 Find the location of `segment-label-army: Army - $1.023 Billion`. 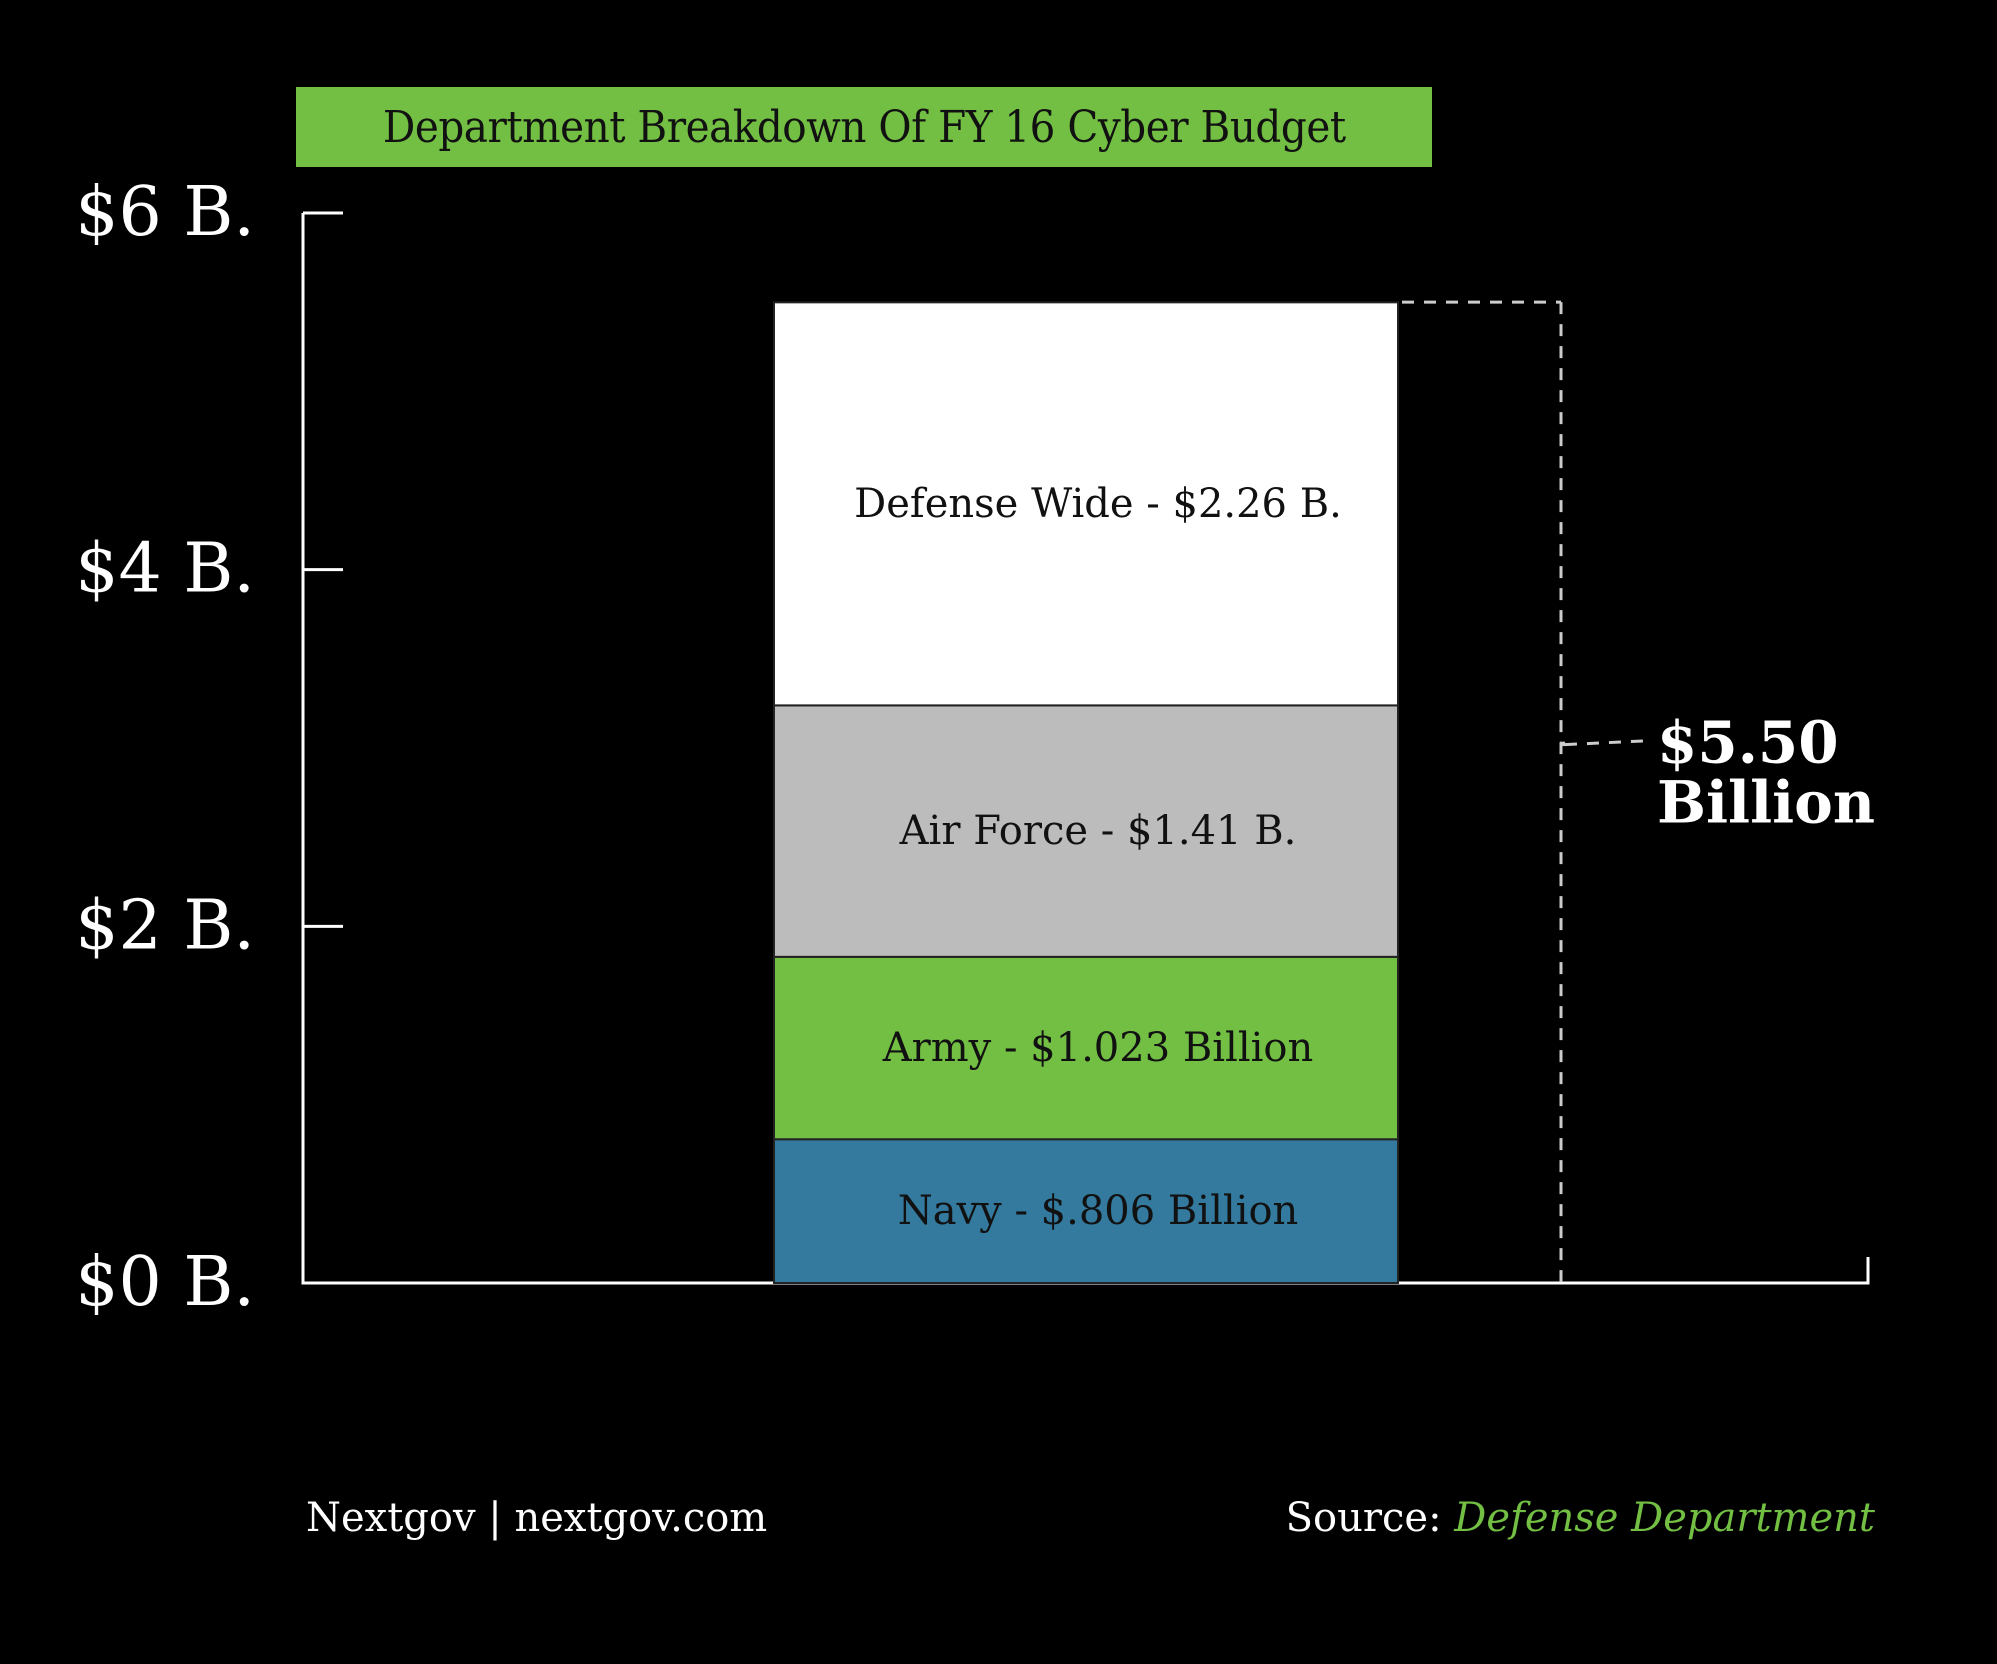

segment-label-army: Army - $1.023 Billion is located at coordinates (1098, 1048).